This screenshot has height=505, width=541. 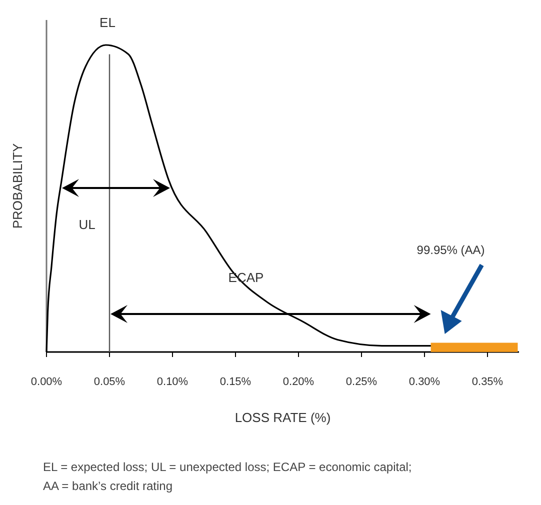 What do you see at coordinates (172, 382) in the screenshot?
I see `x-tick-label: 0.10%` at bounding box center [172, 382].